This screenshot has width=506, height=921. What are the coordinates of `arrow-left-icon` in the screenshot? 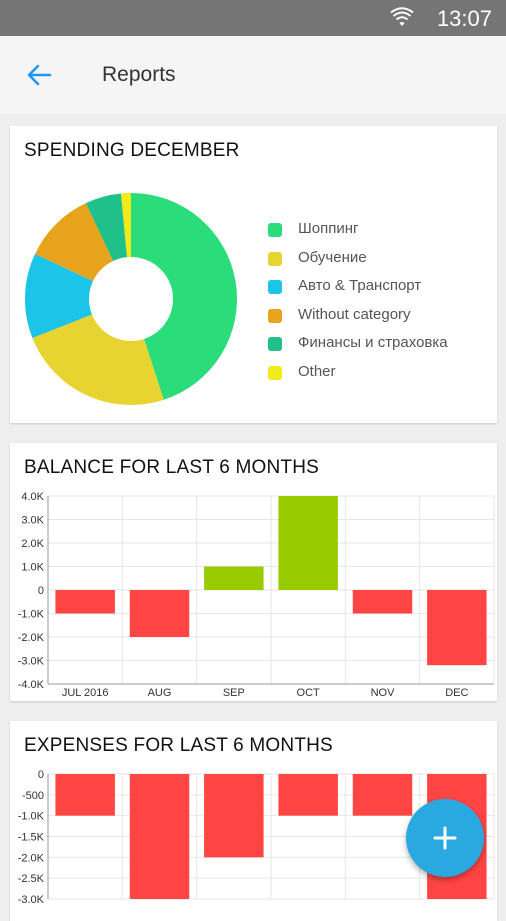 It's located at (39, 75).